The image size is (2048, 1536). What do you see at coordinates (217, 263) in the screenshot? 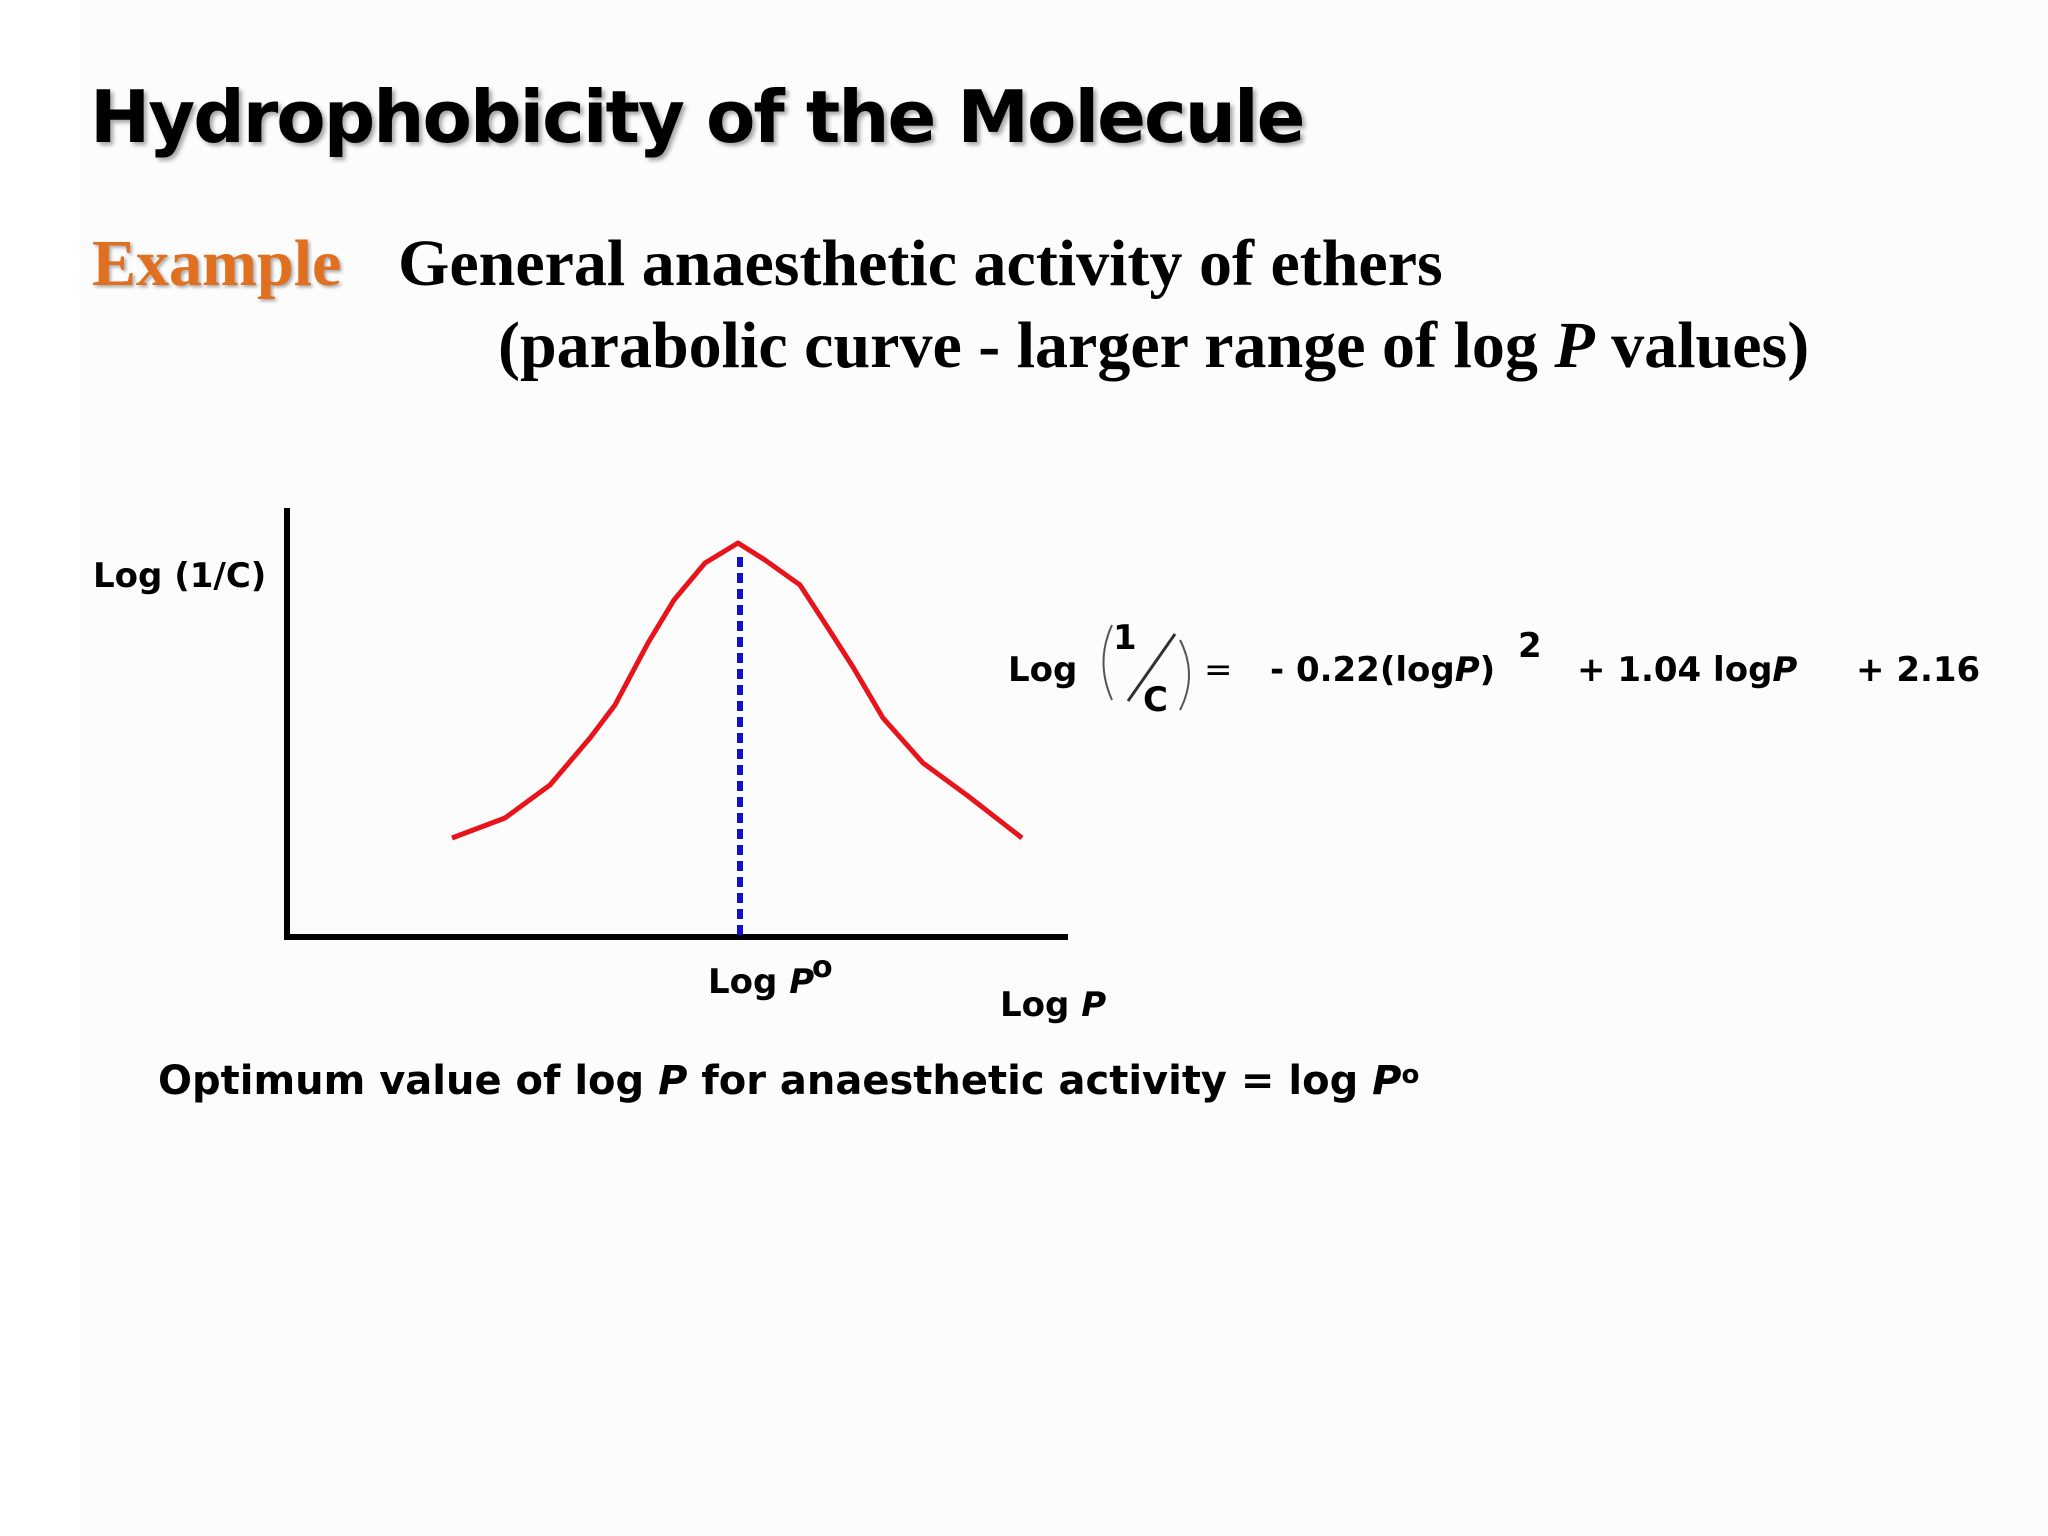
I see `example-label: Example` at bounding box center [217, 263].